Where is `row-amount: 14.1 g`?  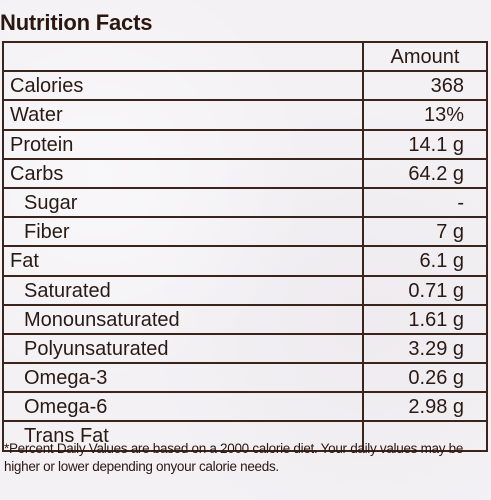
row-amount: 14.1 g is located at coordinates (425, 145).